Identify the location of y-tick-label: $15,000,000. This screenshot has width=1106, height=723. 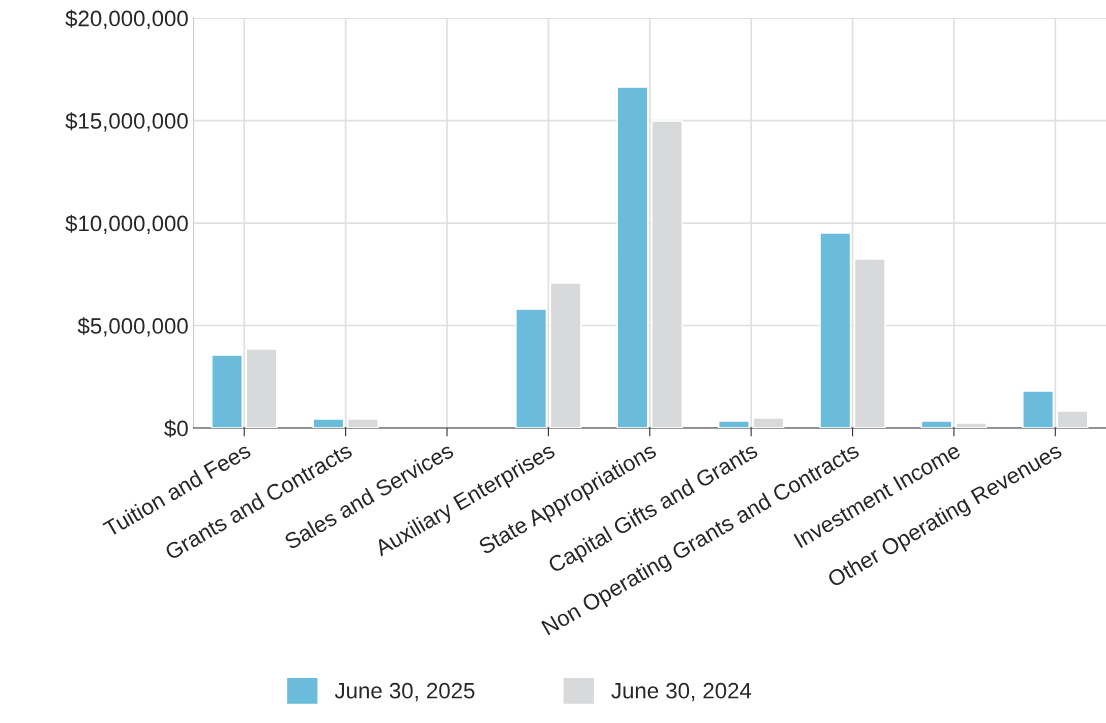
(126, 122).